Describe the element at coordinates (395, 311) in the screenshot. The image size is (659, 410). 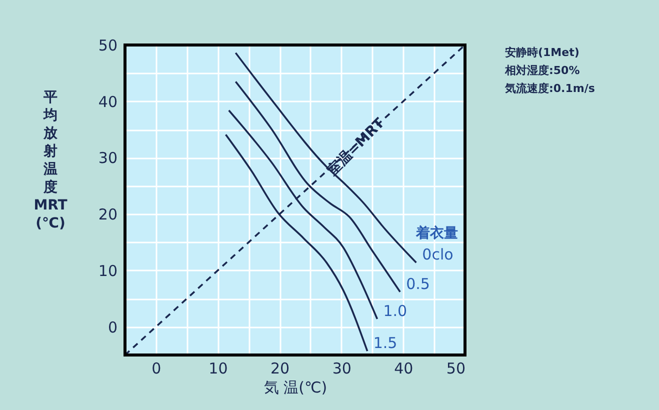
I see `series-label: 1.0` at that location.